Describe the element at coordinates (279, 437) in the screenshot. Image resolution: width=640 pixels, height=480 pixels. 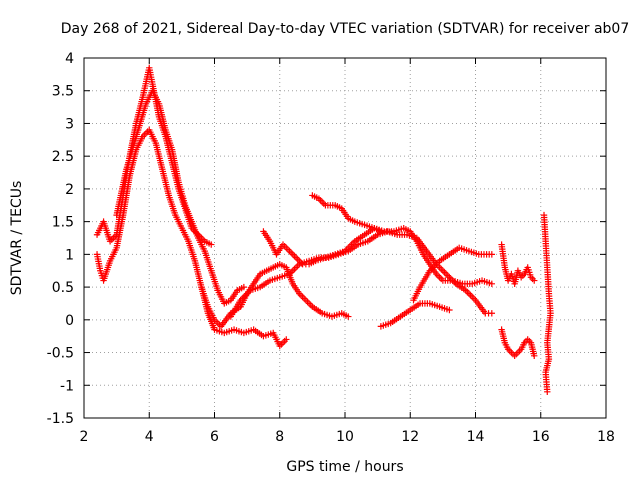
I see `x-tick-label: 8` at that location.